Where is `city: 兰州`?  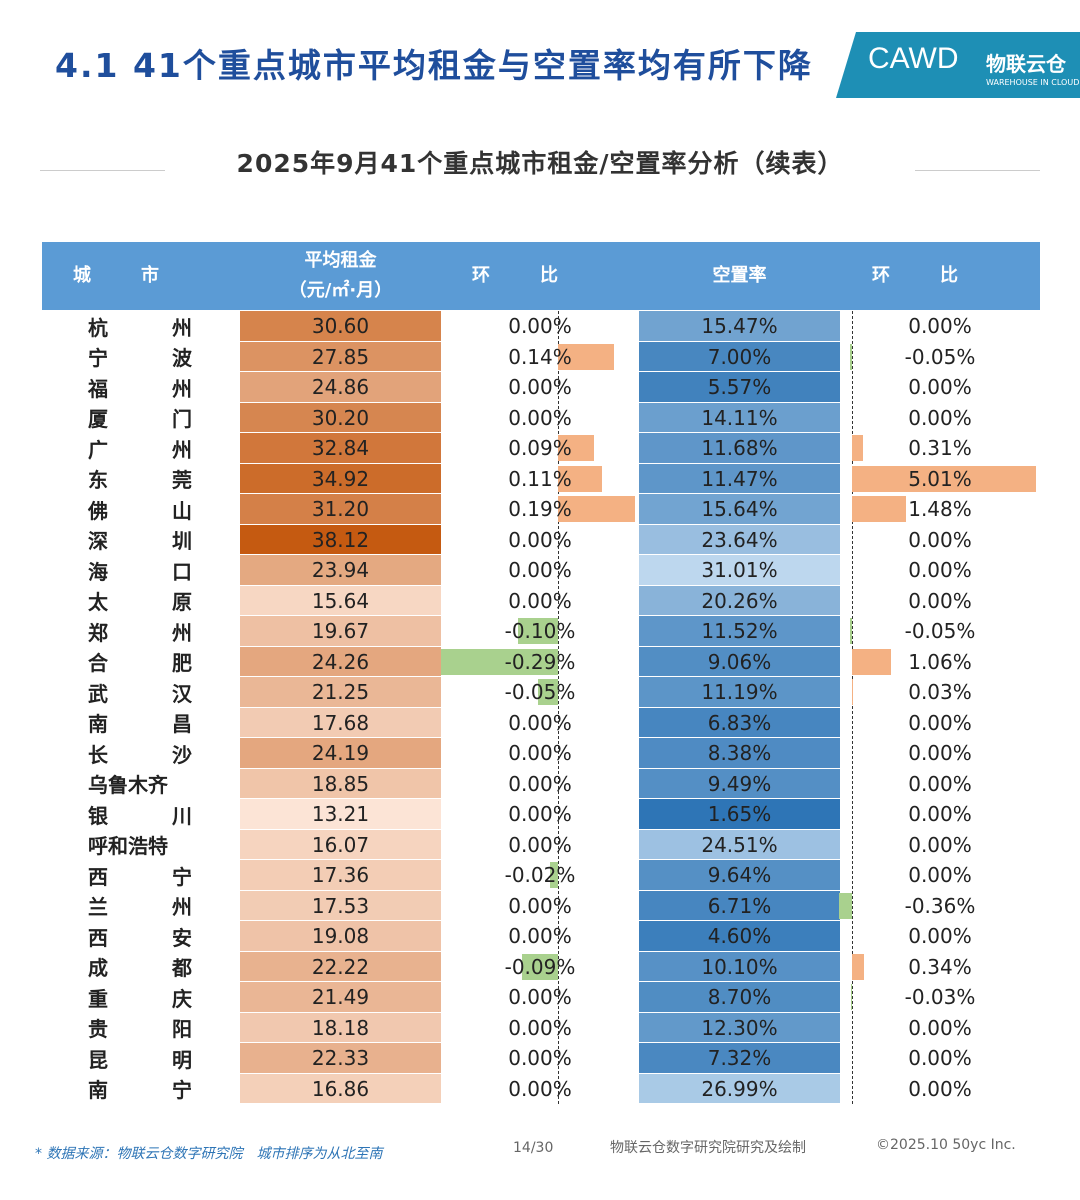 city: 兰州 is located at coordinates (140, 907).